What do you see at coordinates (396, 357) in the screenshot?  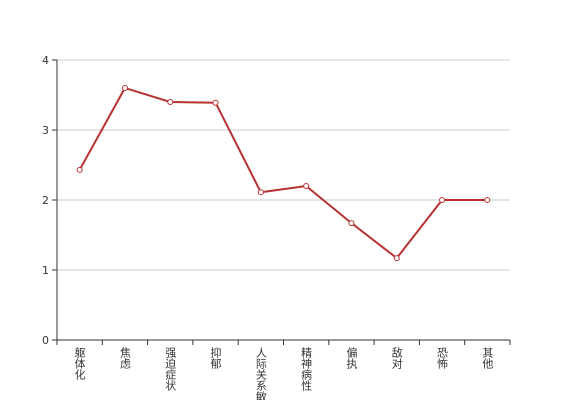 I see `x-tick-label: 敌对` at bounding box center [396, 357].